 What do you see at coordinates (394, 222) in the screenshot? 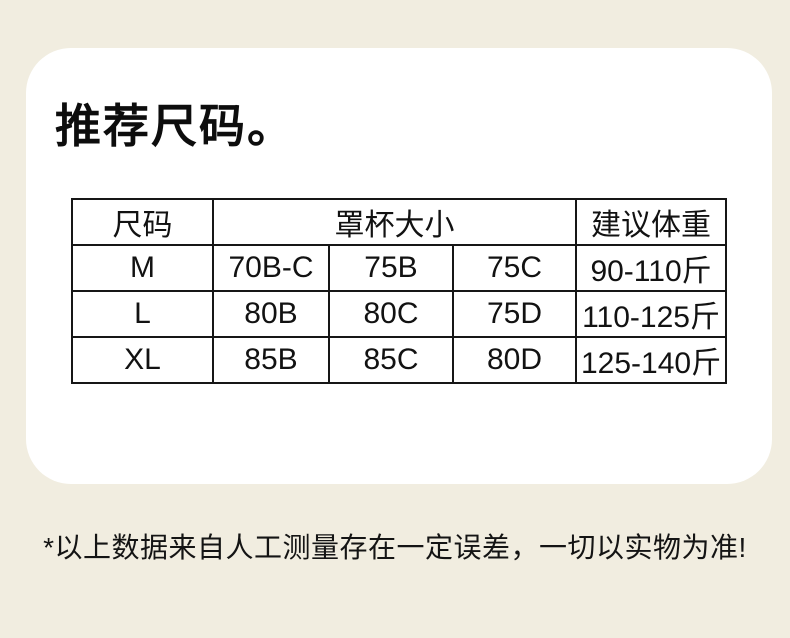
I see `col-header-cup: 罩杯大小` at bounding box center [394, 222].